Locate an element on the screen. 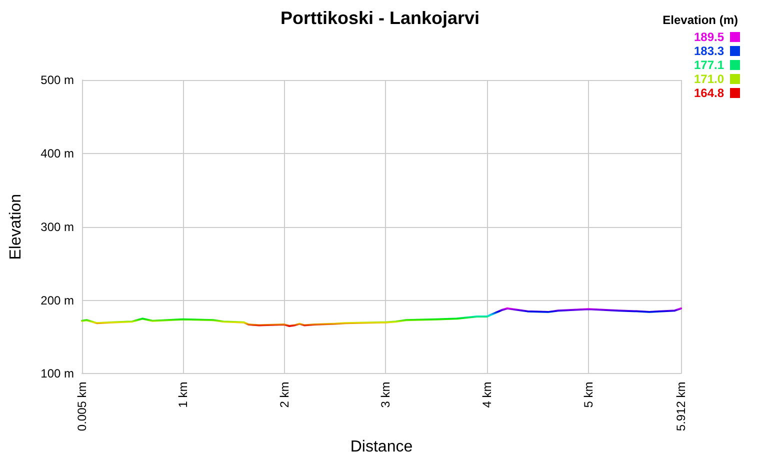  color-bar-title: Elevation (m) is located at coordinates (700, 20).